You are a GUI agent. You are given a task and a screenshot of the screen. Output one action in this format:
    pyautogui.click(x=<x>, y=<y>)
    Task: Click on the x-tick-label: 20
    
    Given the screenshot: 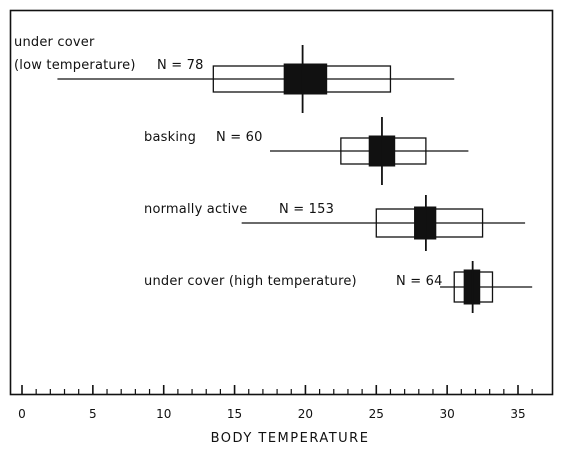 What is the action you would take?
    pyautogui.click(x=305, y=414)
    